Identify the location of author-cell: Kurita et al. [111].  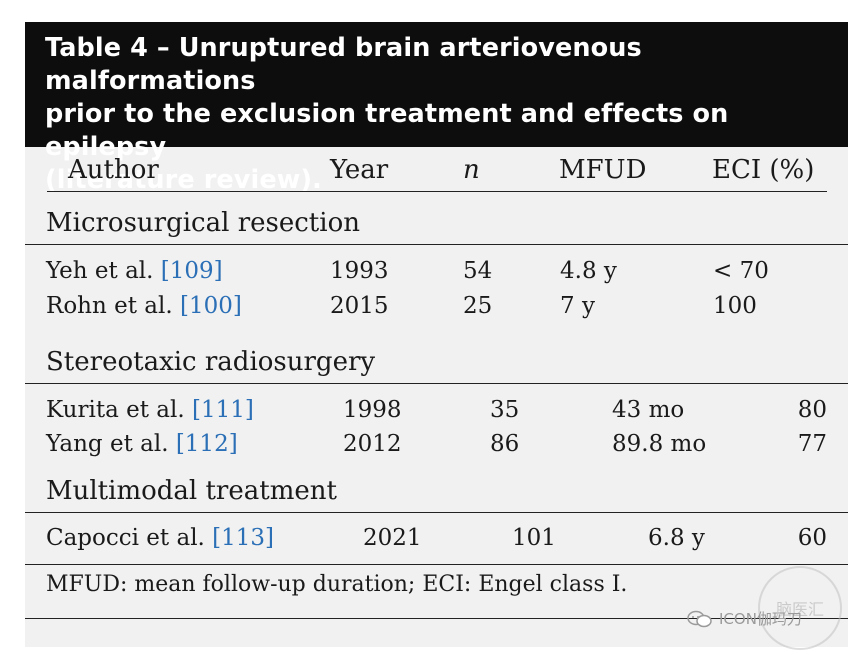
(150, 410).